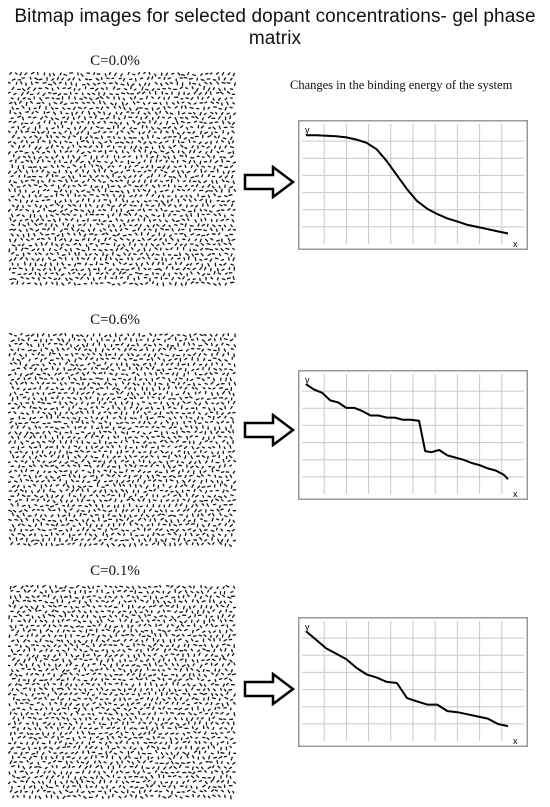  I want to click on binding-energy-chart-1: yx, so click(413, 185).